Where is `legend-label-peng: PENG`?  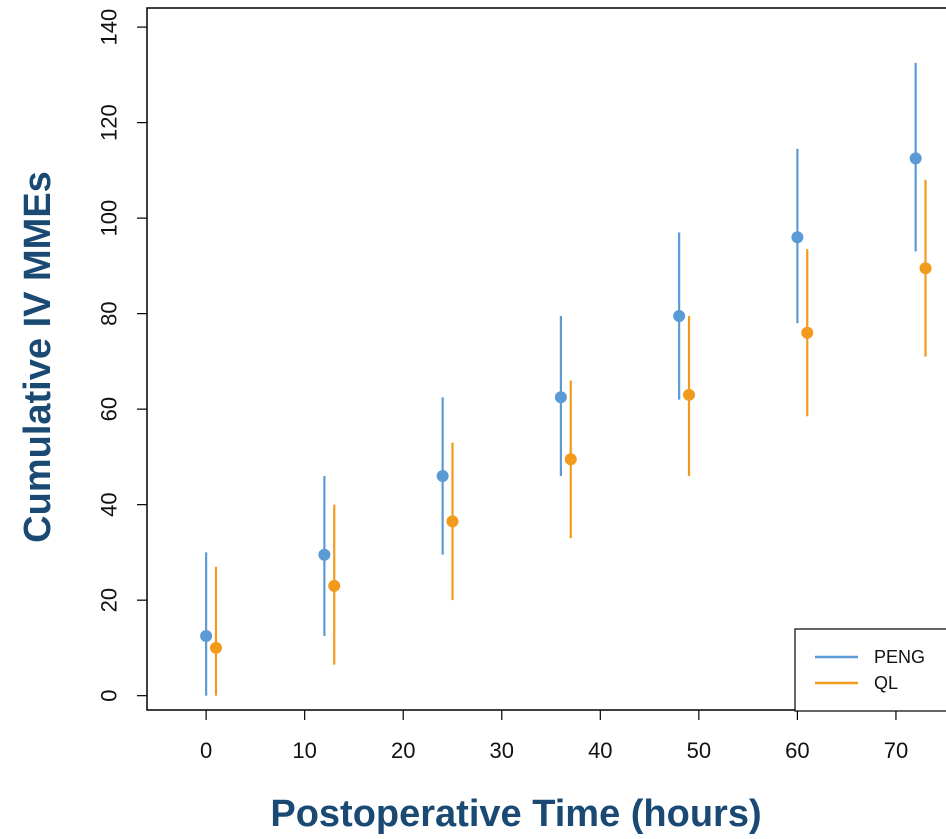 legend-label-peng: PENG is located at coordinates (899, 657).